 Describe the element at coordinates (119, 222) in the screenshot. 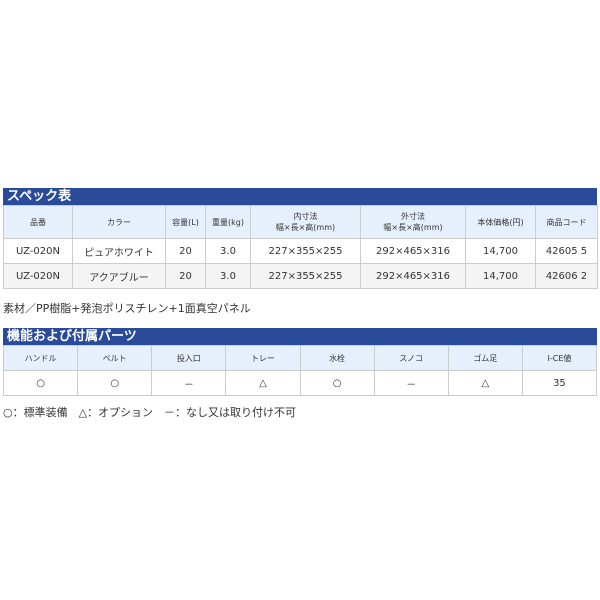

I see `header-cell: カラー` at that location.